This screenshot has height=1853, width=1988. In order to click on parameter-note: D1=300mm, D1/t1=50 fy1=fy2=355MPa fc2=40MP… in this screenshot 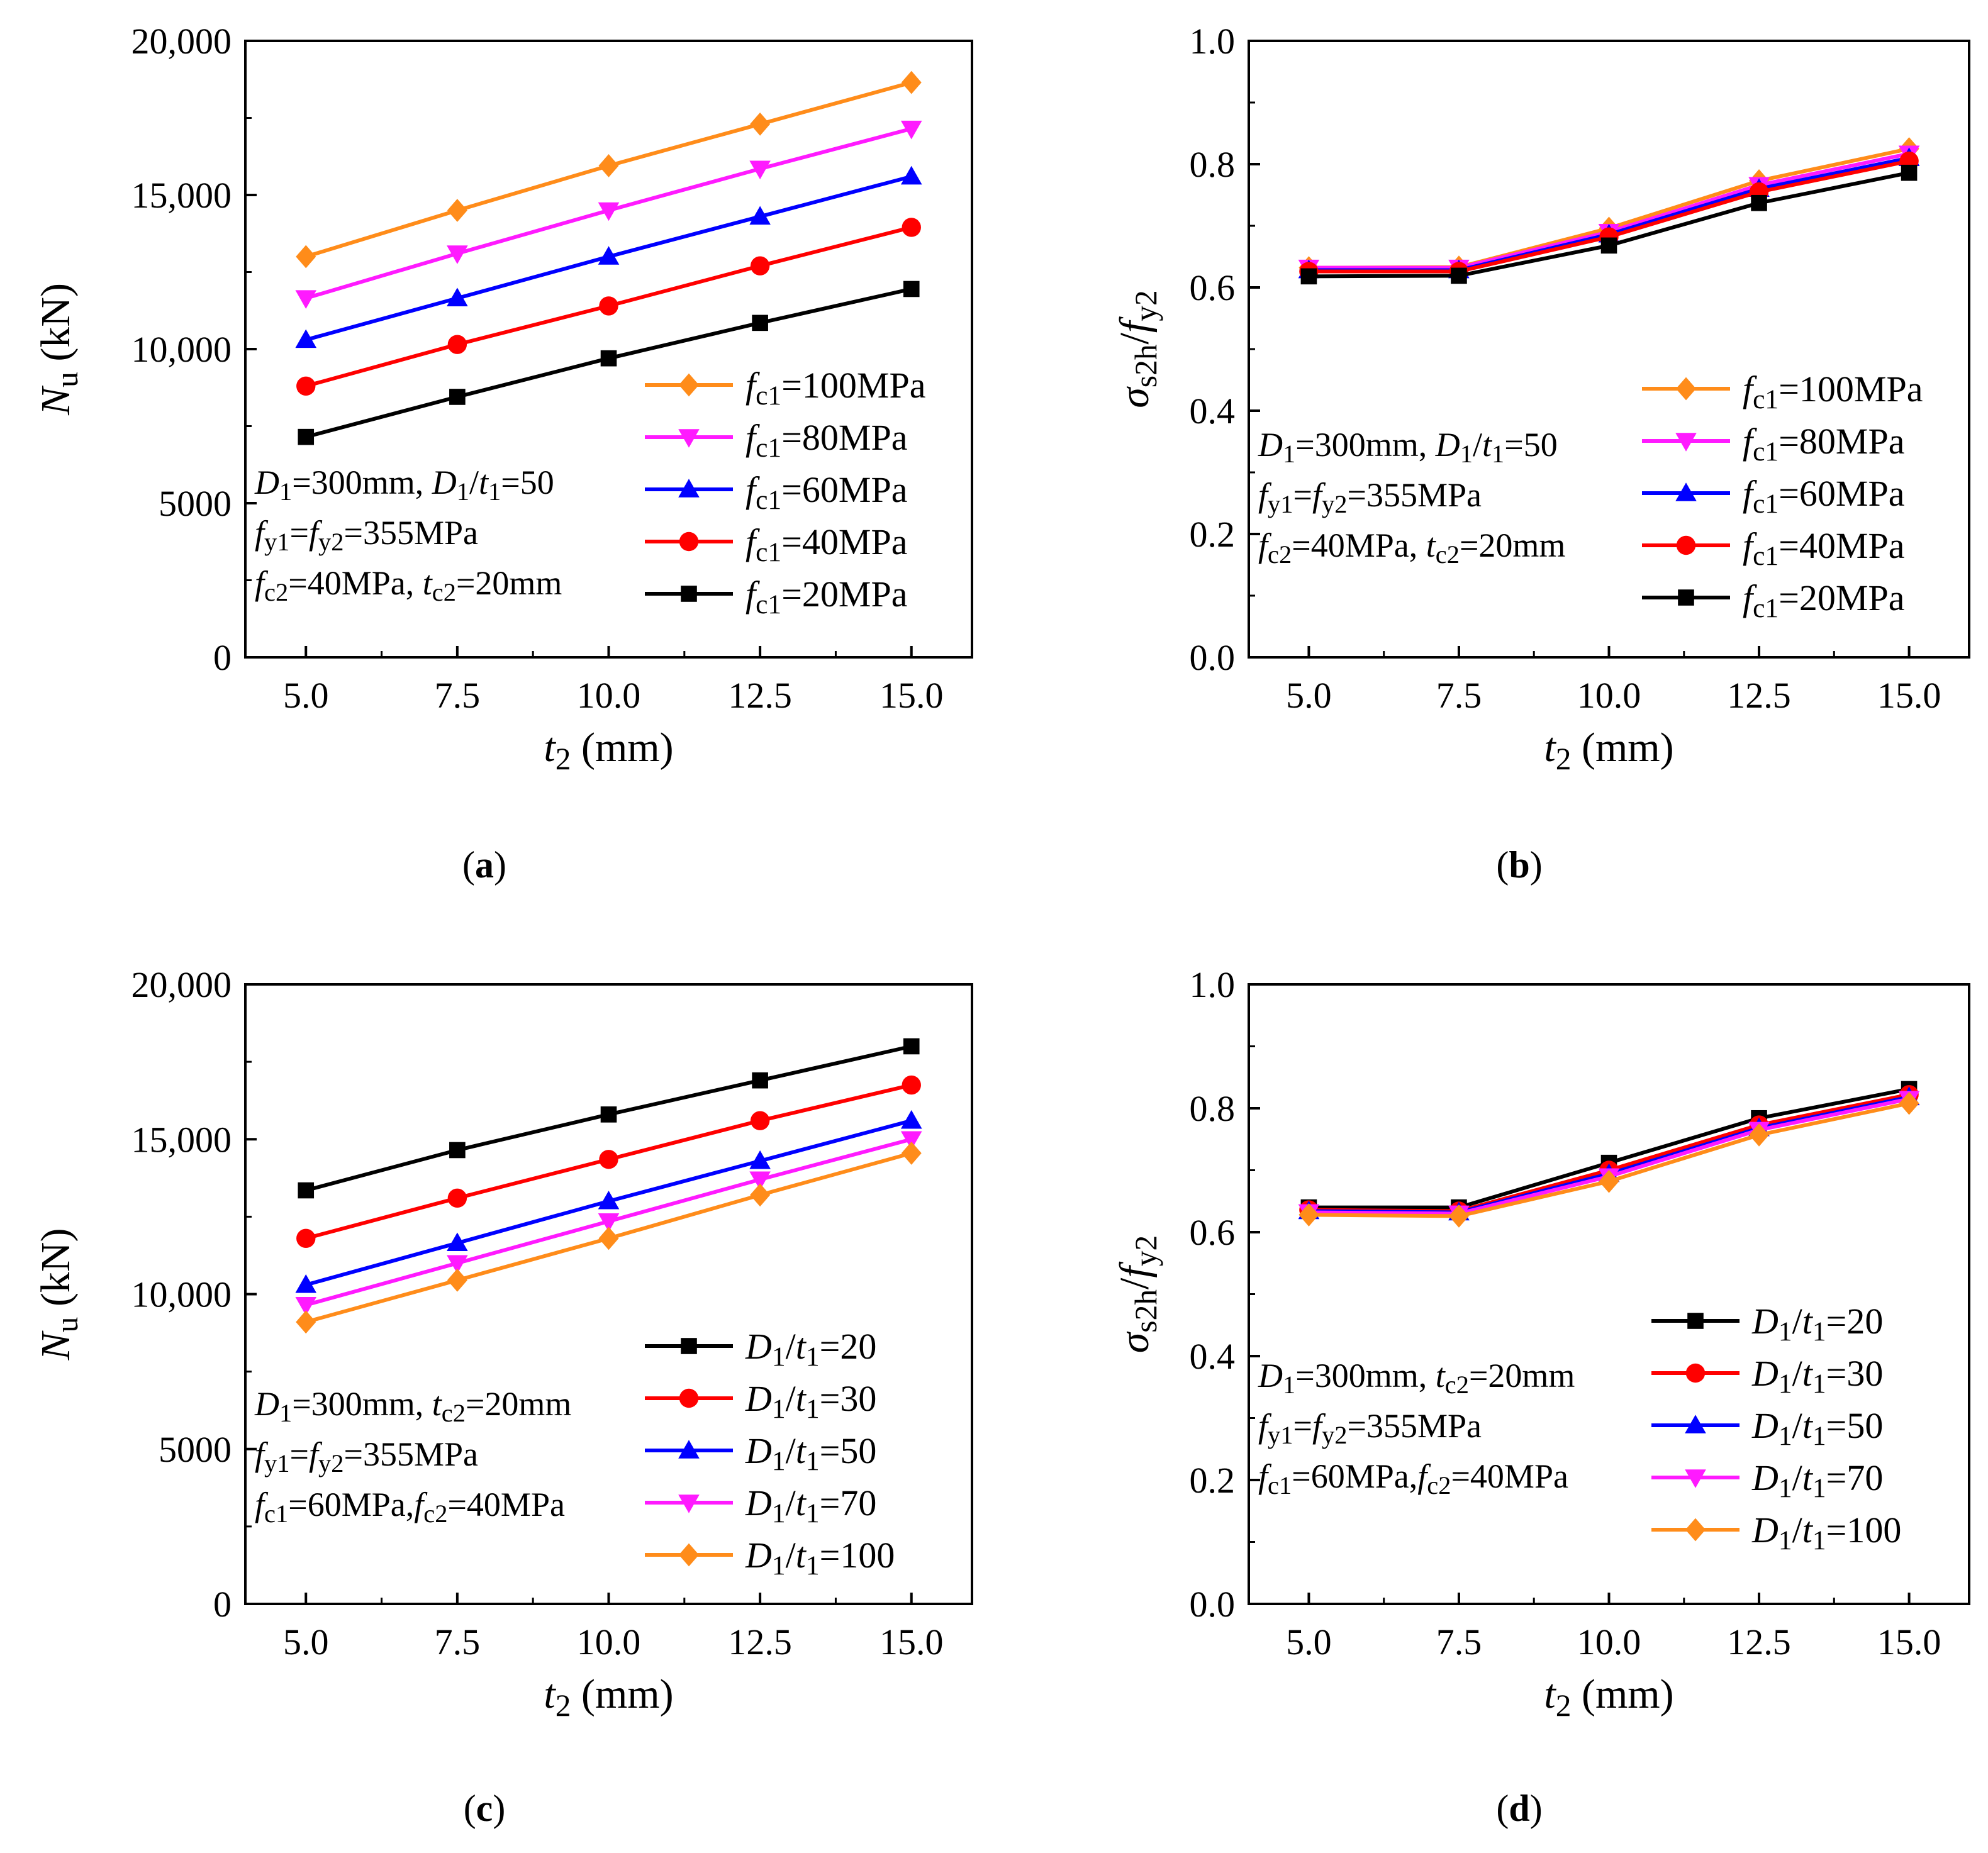, I will do `click(408, 535)`.